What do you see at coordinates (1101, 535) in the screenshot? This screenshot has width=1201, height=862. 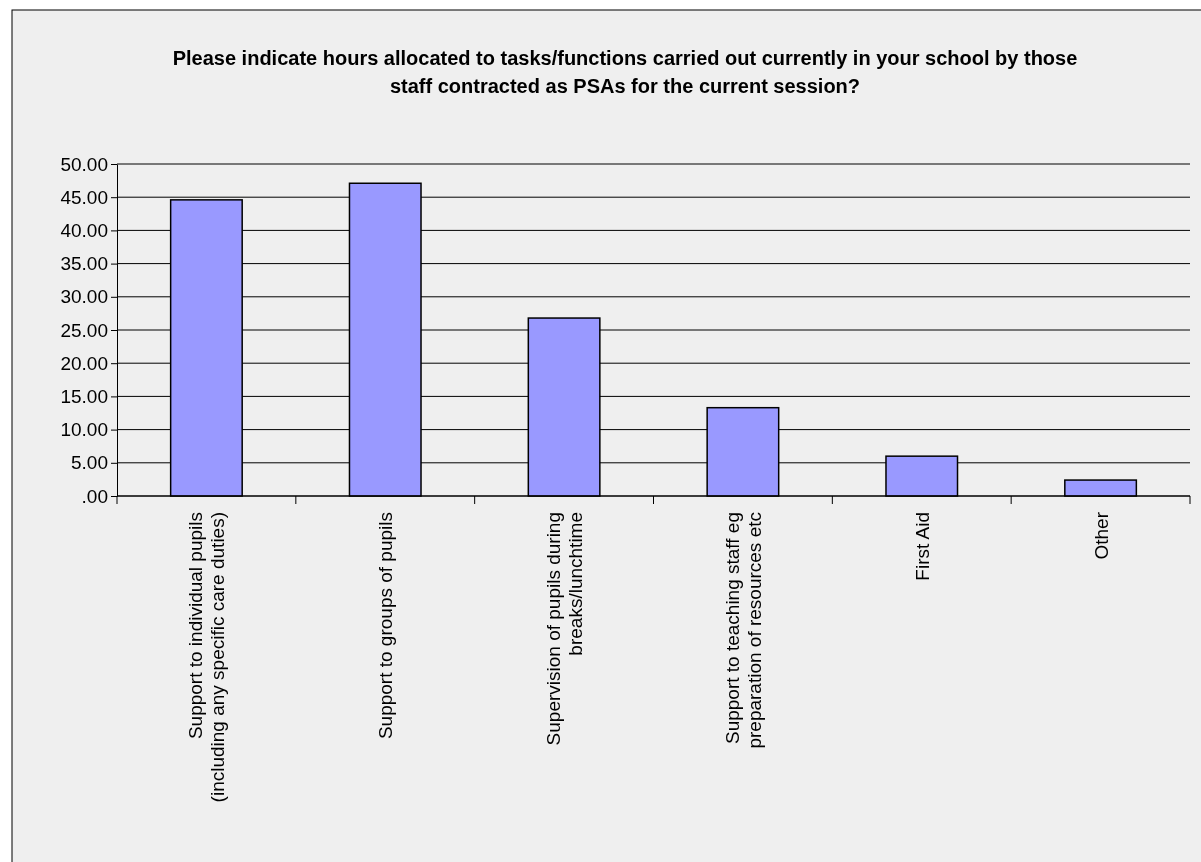 I see `x-tick-label: Other` at bounding box center [1101, 535].